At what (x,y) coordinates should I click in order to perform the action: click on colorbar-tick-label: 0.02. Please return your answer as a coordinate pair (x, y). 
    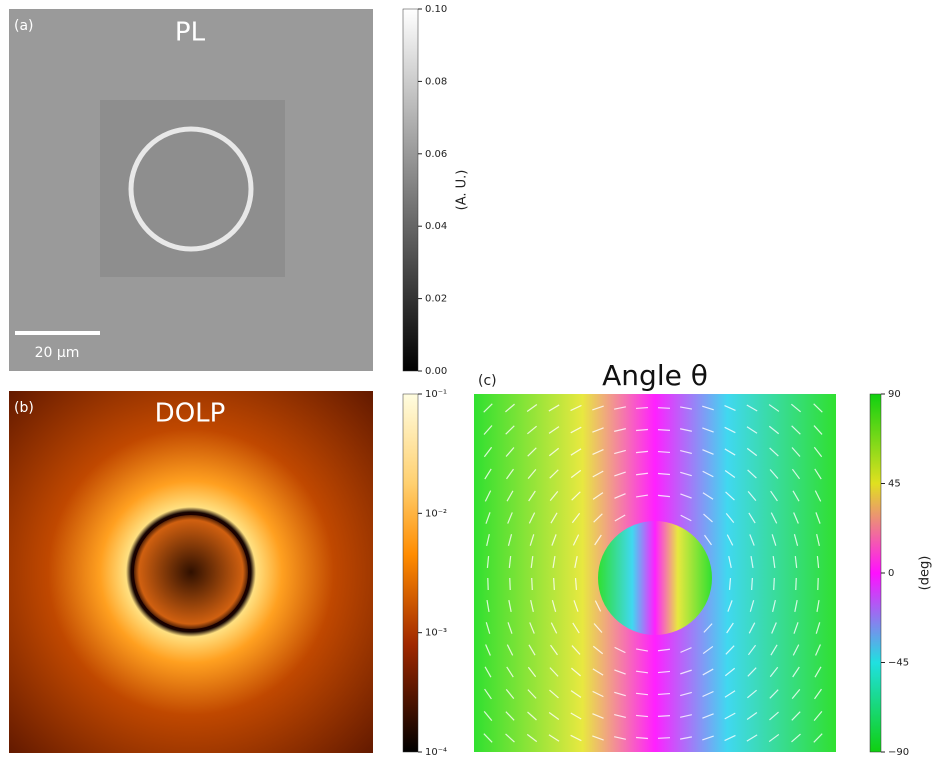
    Looking at the image, I should click on (436, 299).